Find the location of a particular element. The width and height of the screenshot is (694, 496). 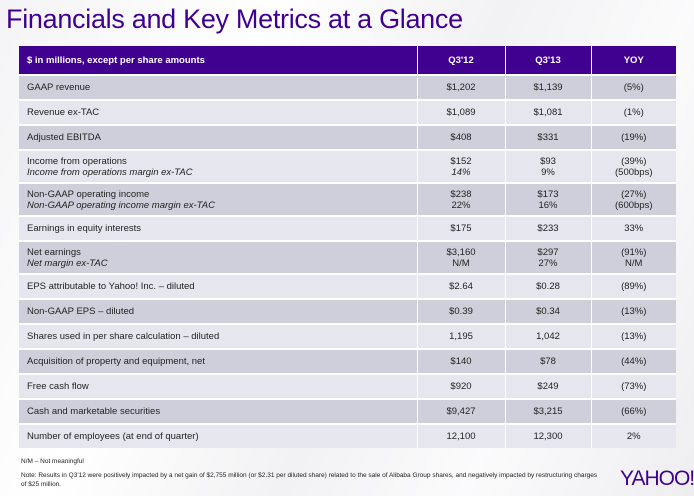

cell-q313-sub-value: 9% is located at coordinates (548, 172).